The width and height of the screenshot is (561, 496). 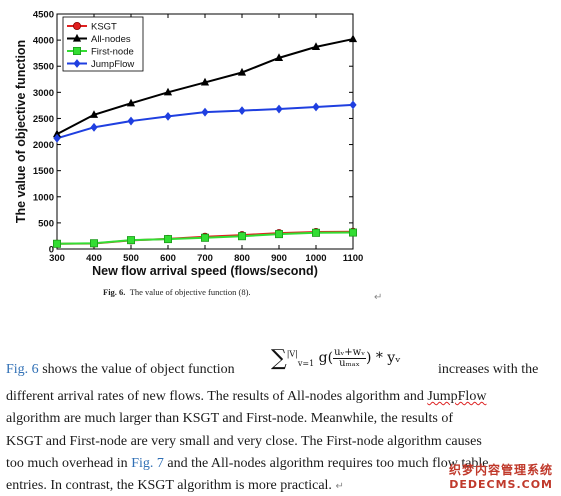 I want to click on legend-label-ksgt: KSGT, so click(x=104, y=27).